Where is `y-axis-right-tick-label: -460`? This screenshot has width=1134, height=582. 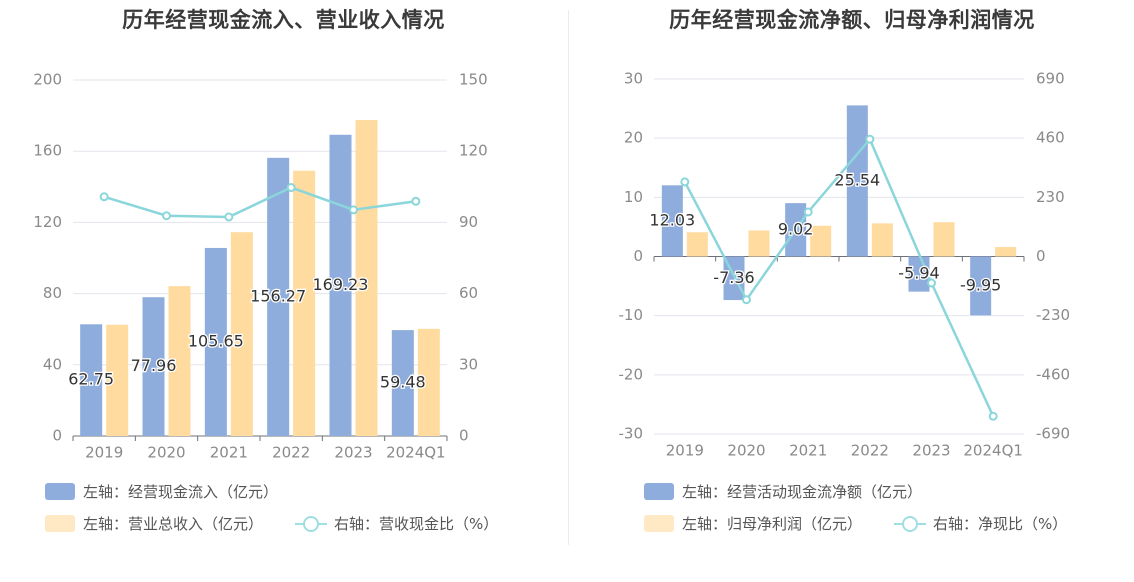
y-axis-right-tick-label: -460 is located at coordinates (1053, 374).